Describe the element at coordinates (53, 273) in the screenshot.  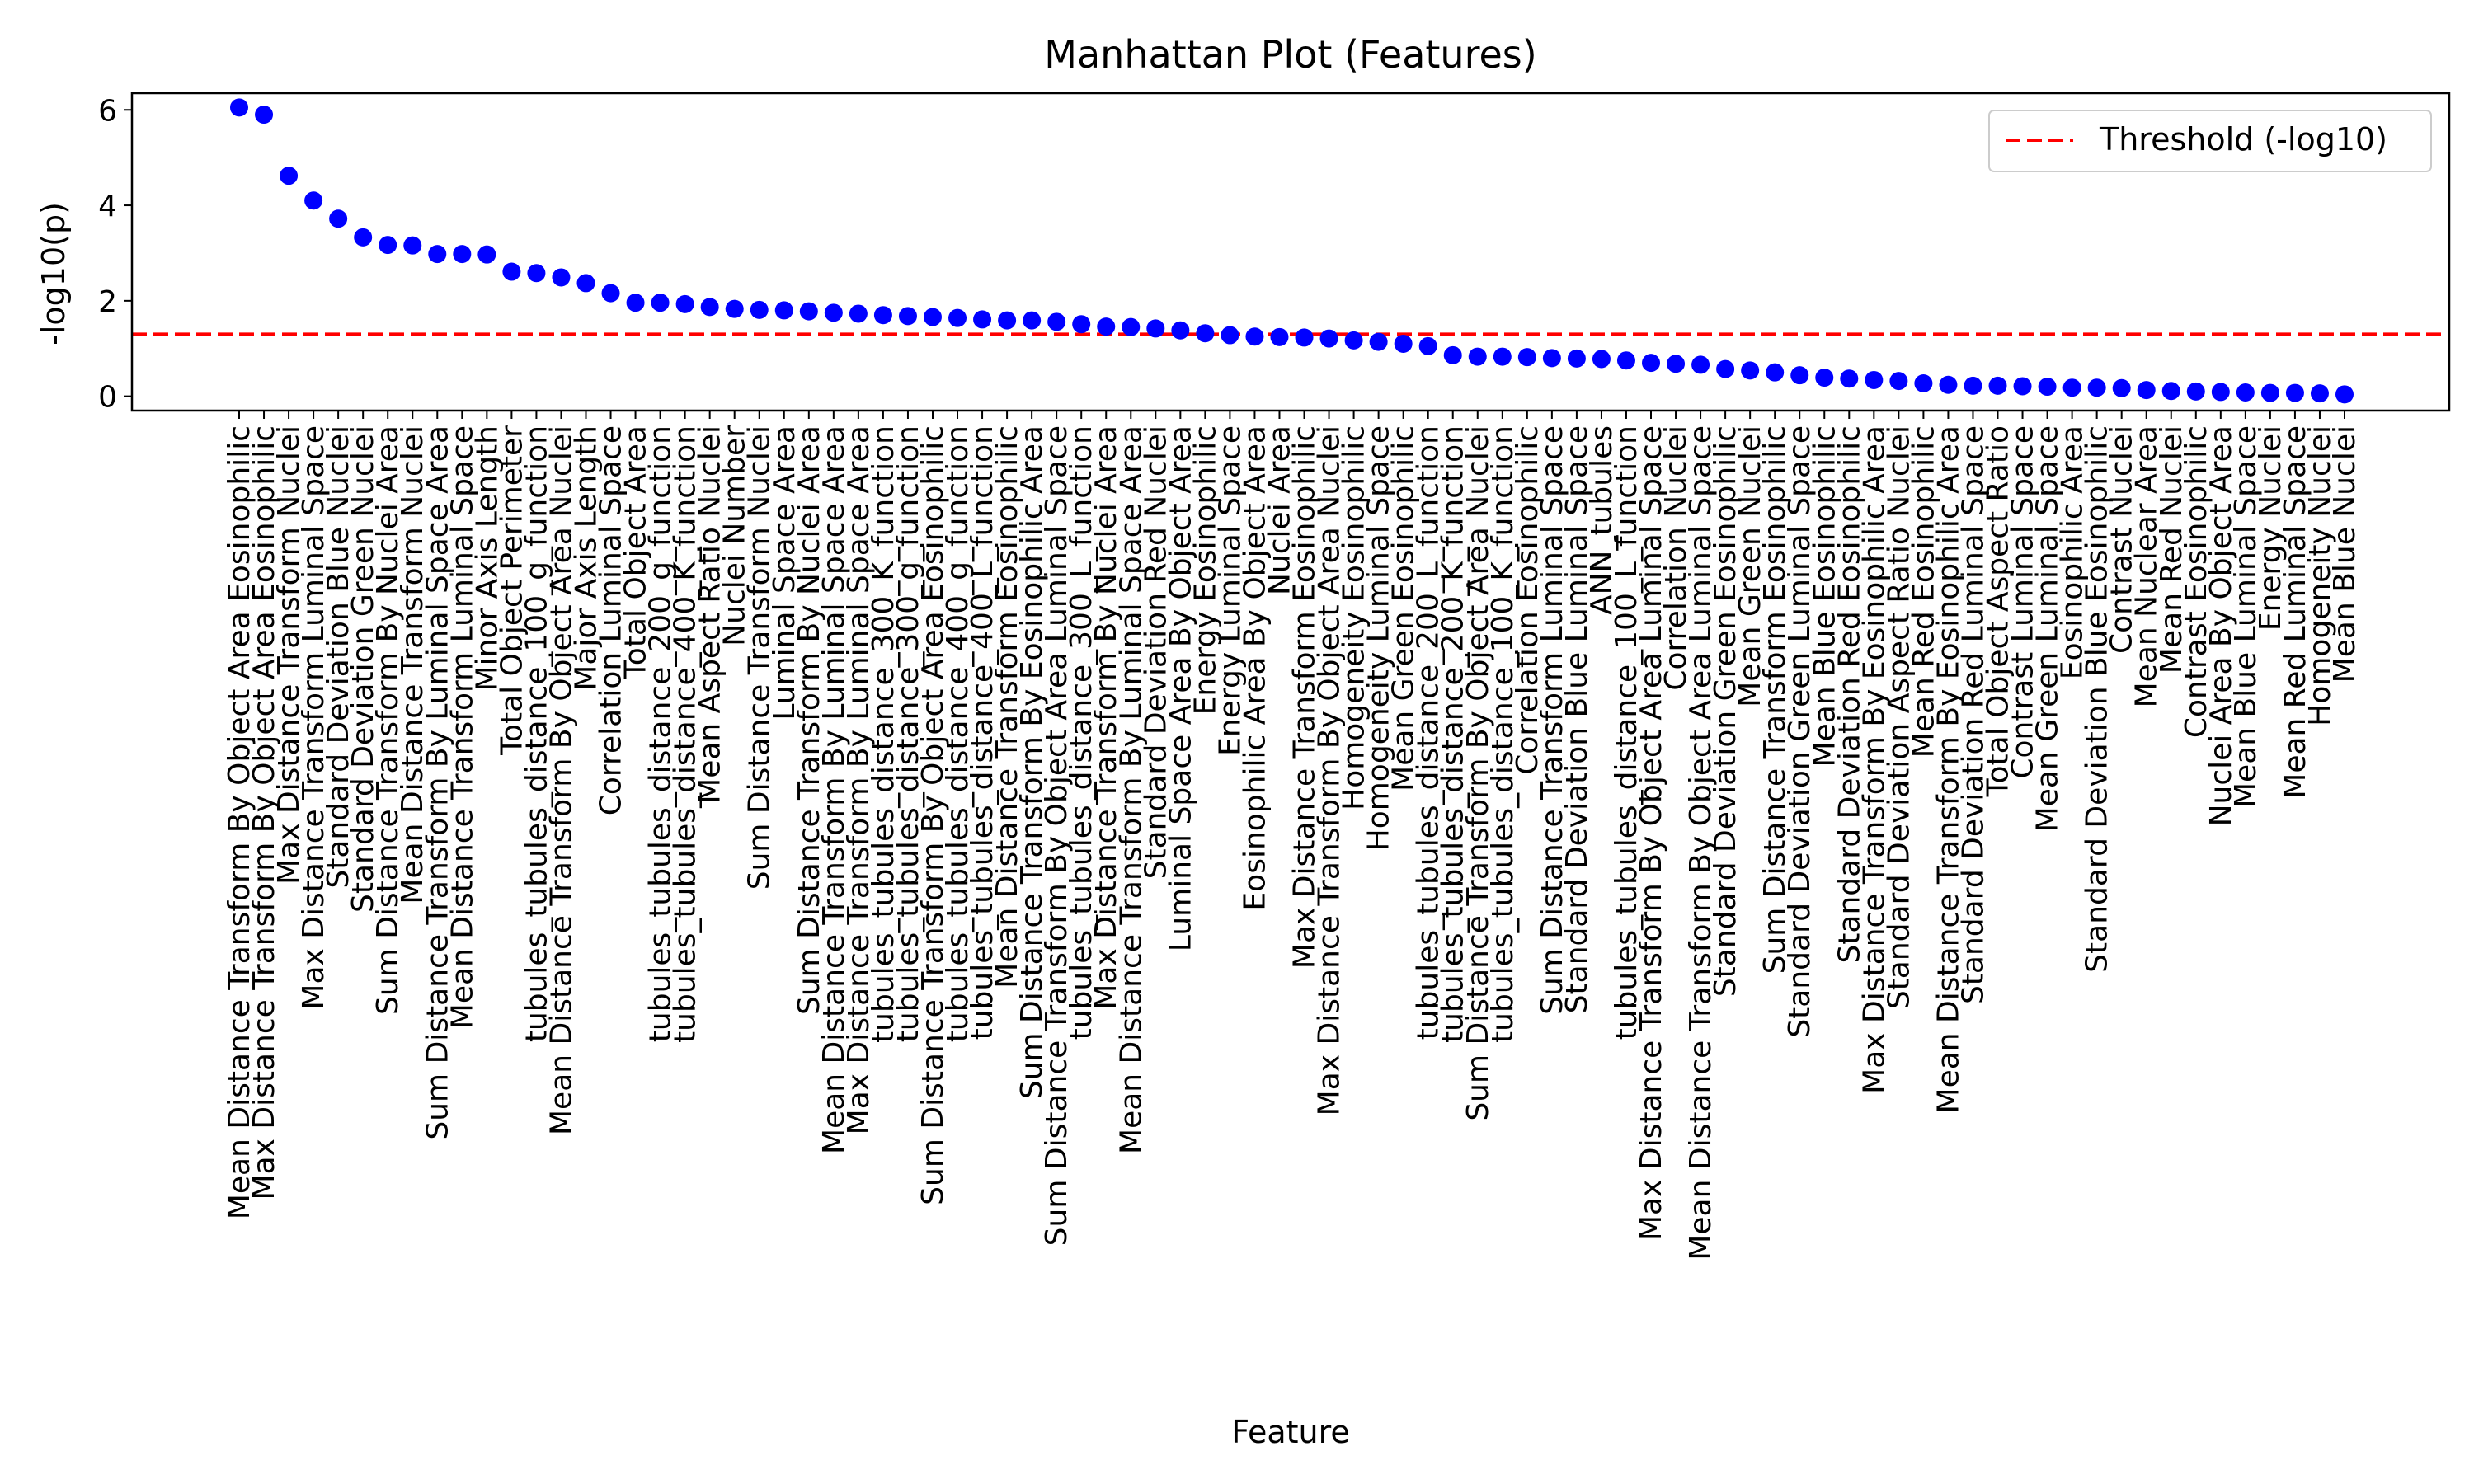
I see `y-axis-label: -log10(p)` at that location.